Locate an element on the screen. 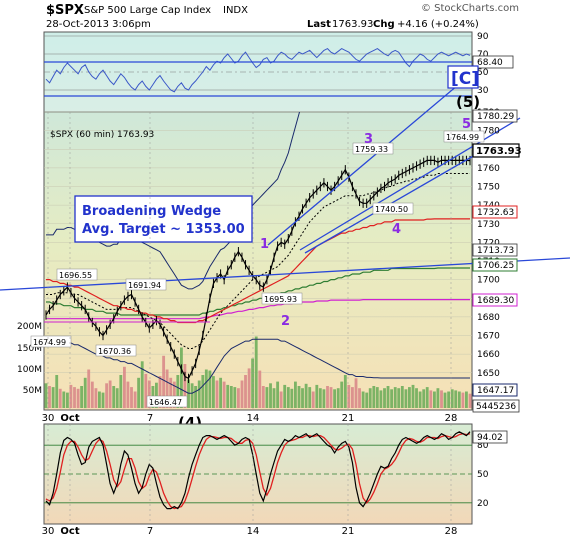 The height and width of the screenshot is (540, 570). rsi-line is located at coordinates (258, 70).